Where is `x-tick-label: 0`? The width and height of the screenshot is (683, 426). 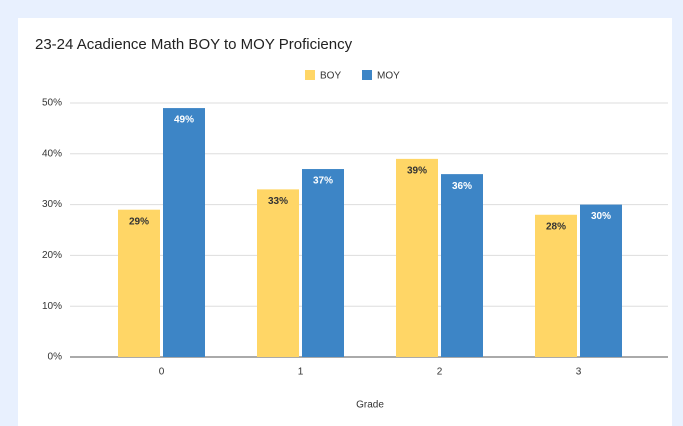
x-tick-label: 0 is located at coordinates (162, 372).